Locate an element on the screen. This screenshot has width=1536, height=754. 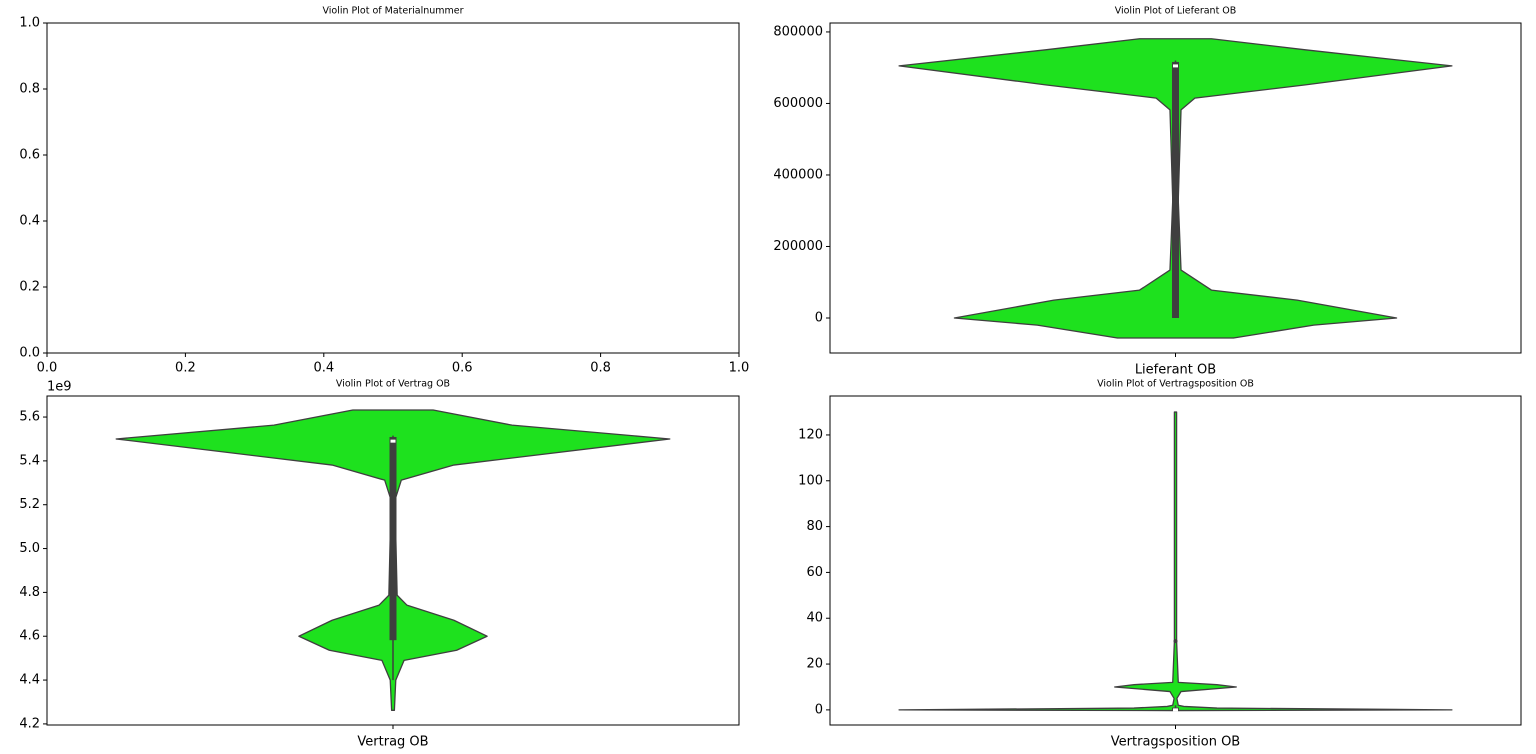
x-tick-label: 1.0 is located at coordinates (739, 368).